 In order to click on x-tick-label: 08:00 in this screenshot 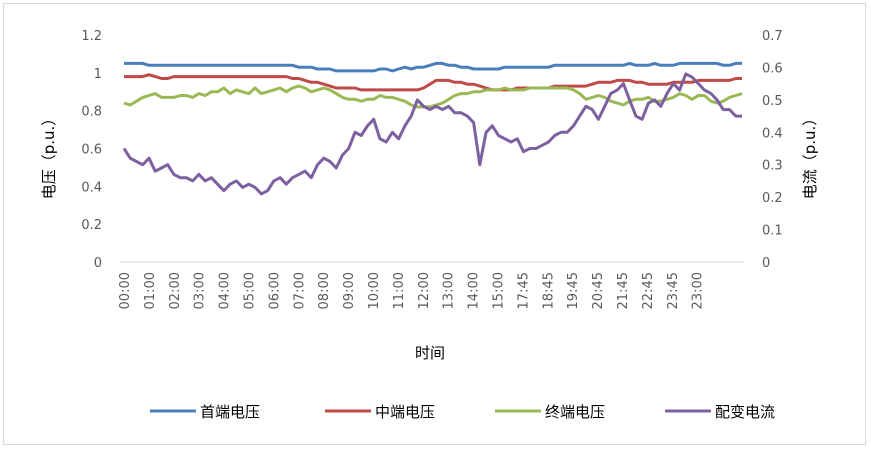, I will do `click(324, 290)`.